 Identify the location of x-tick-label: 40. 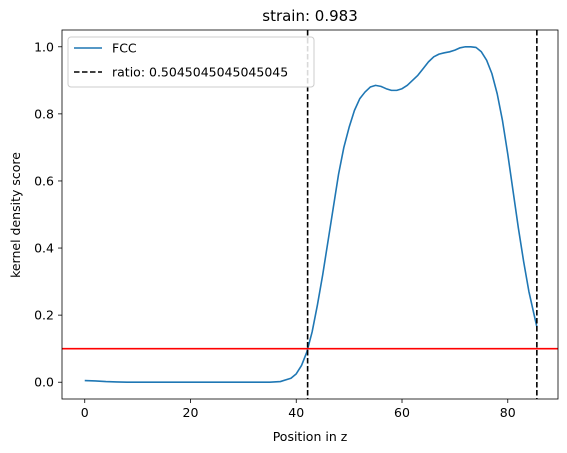
(296, 412).